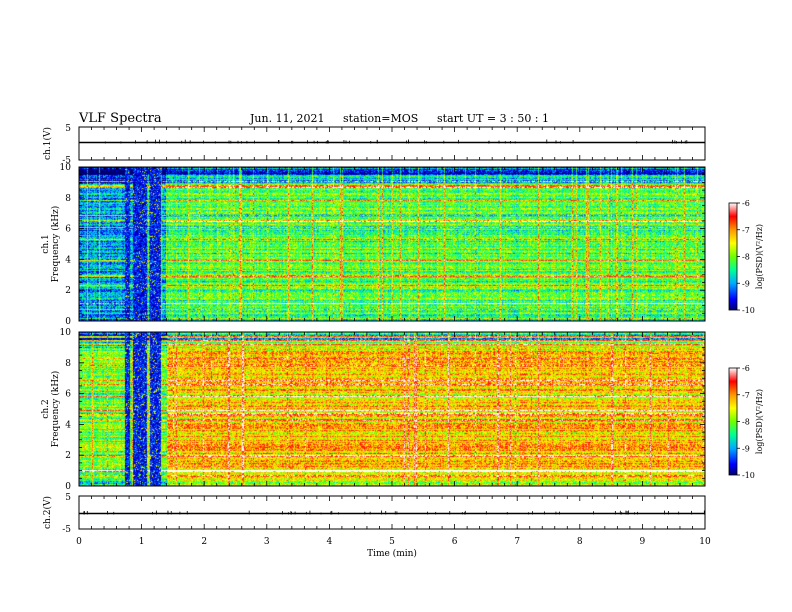 The image size is (792, 612). I want to click on x-tick-label: 6, so click(455, 542).